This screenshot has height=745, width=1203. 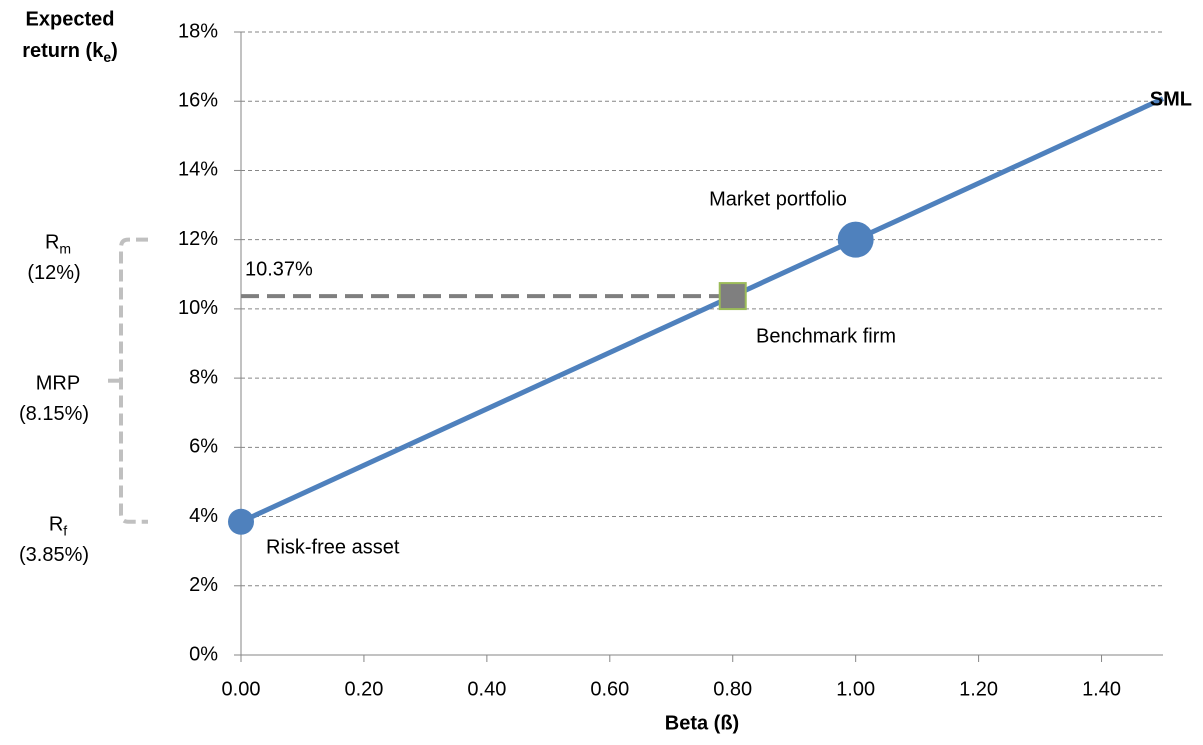 I want to click on y-tick-label: 2%, so click(x=203, y=585).